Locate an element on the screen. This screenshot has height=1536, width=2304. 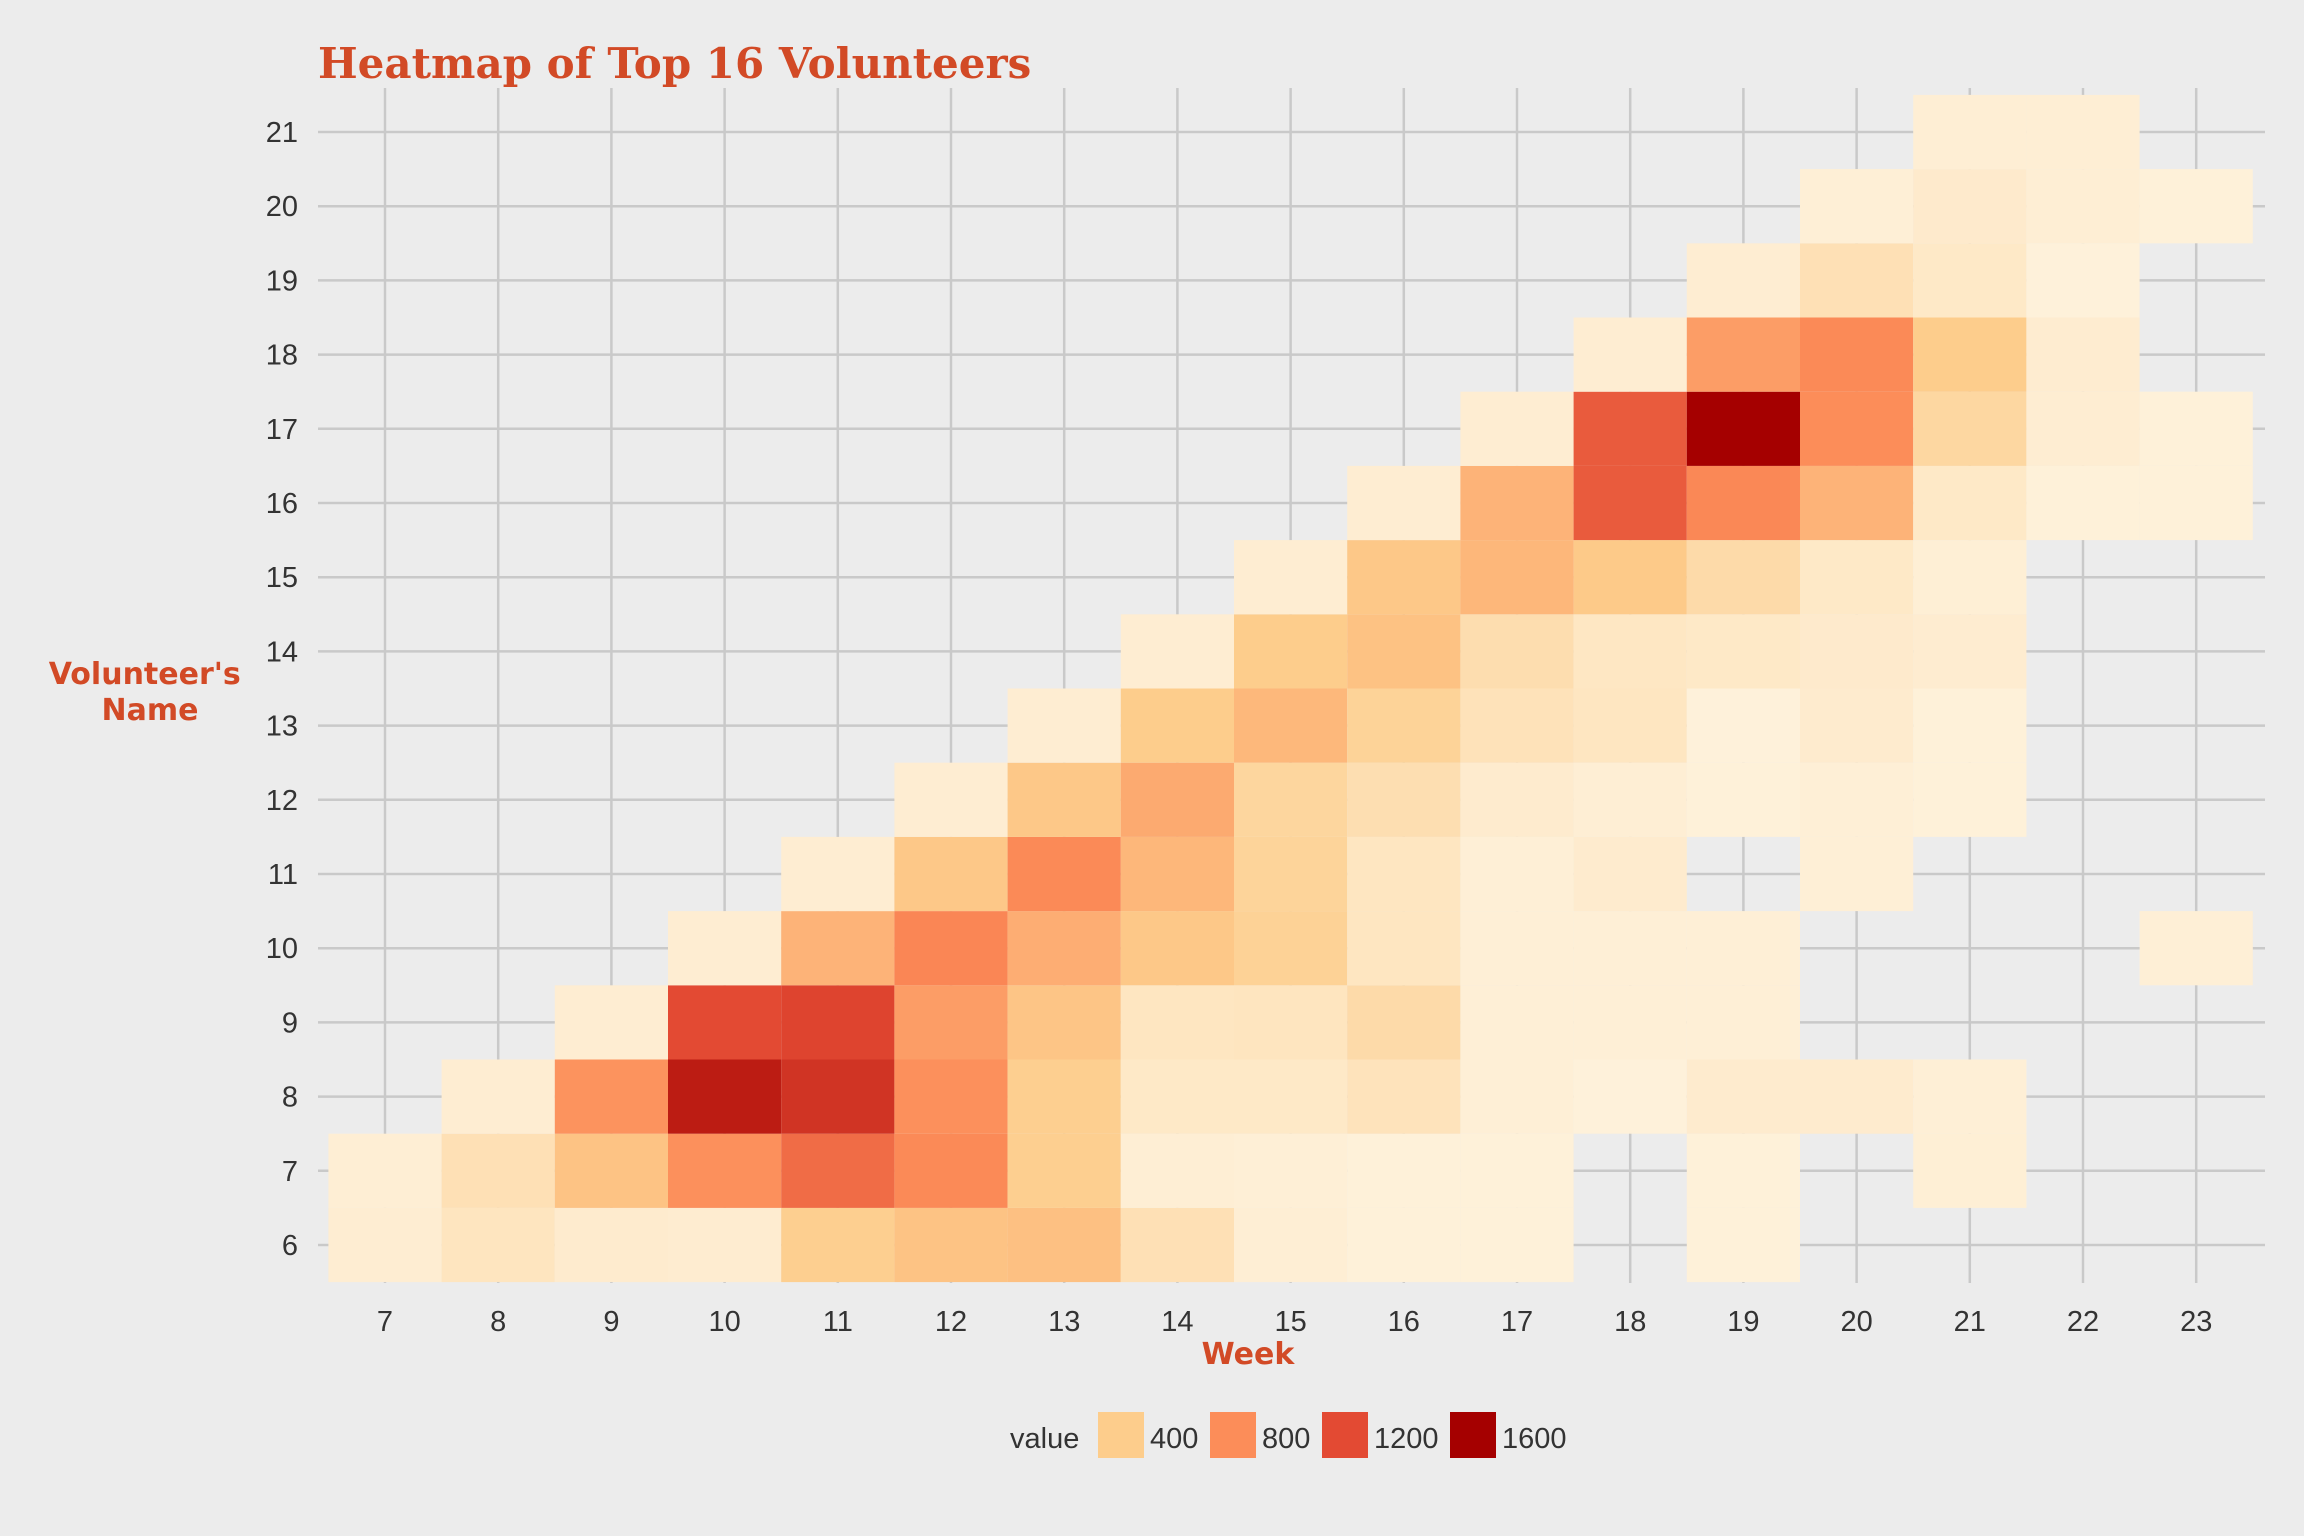
heatmap-cell-w21-v18 is located at coordinates (1970, 354).